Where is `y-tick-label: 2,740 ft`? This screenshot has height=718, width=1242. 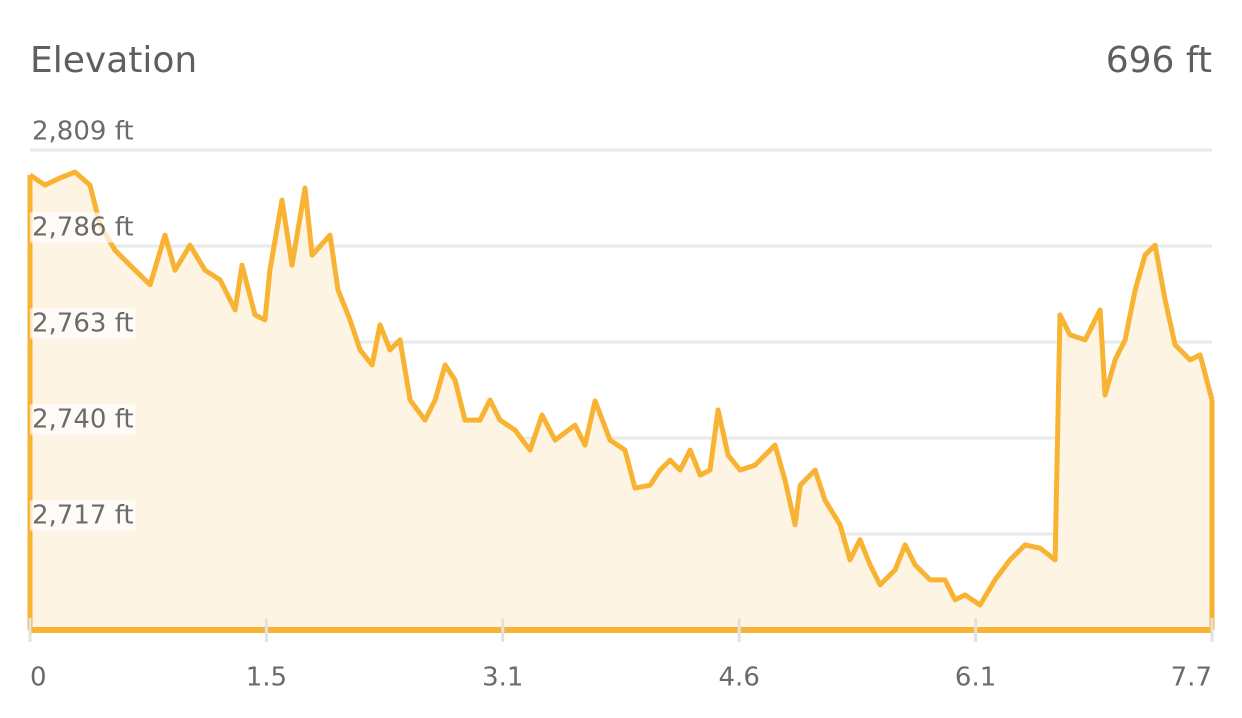 y-tick-label: 2,740 ft is located at coordinates (83, 420).